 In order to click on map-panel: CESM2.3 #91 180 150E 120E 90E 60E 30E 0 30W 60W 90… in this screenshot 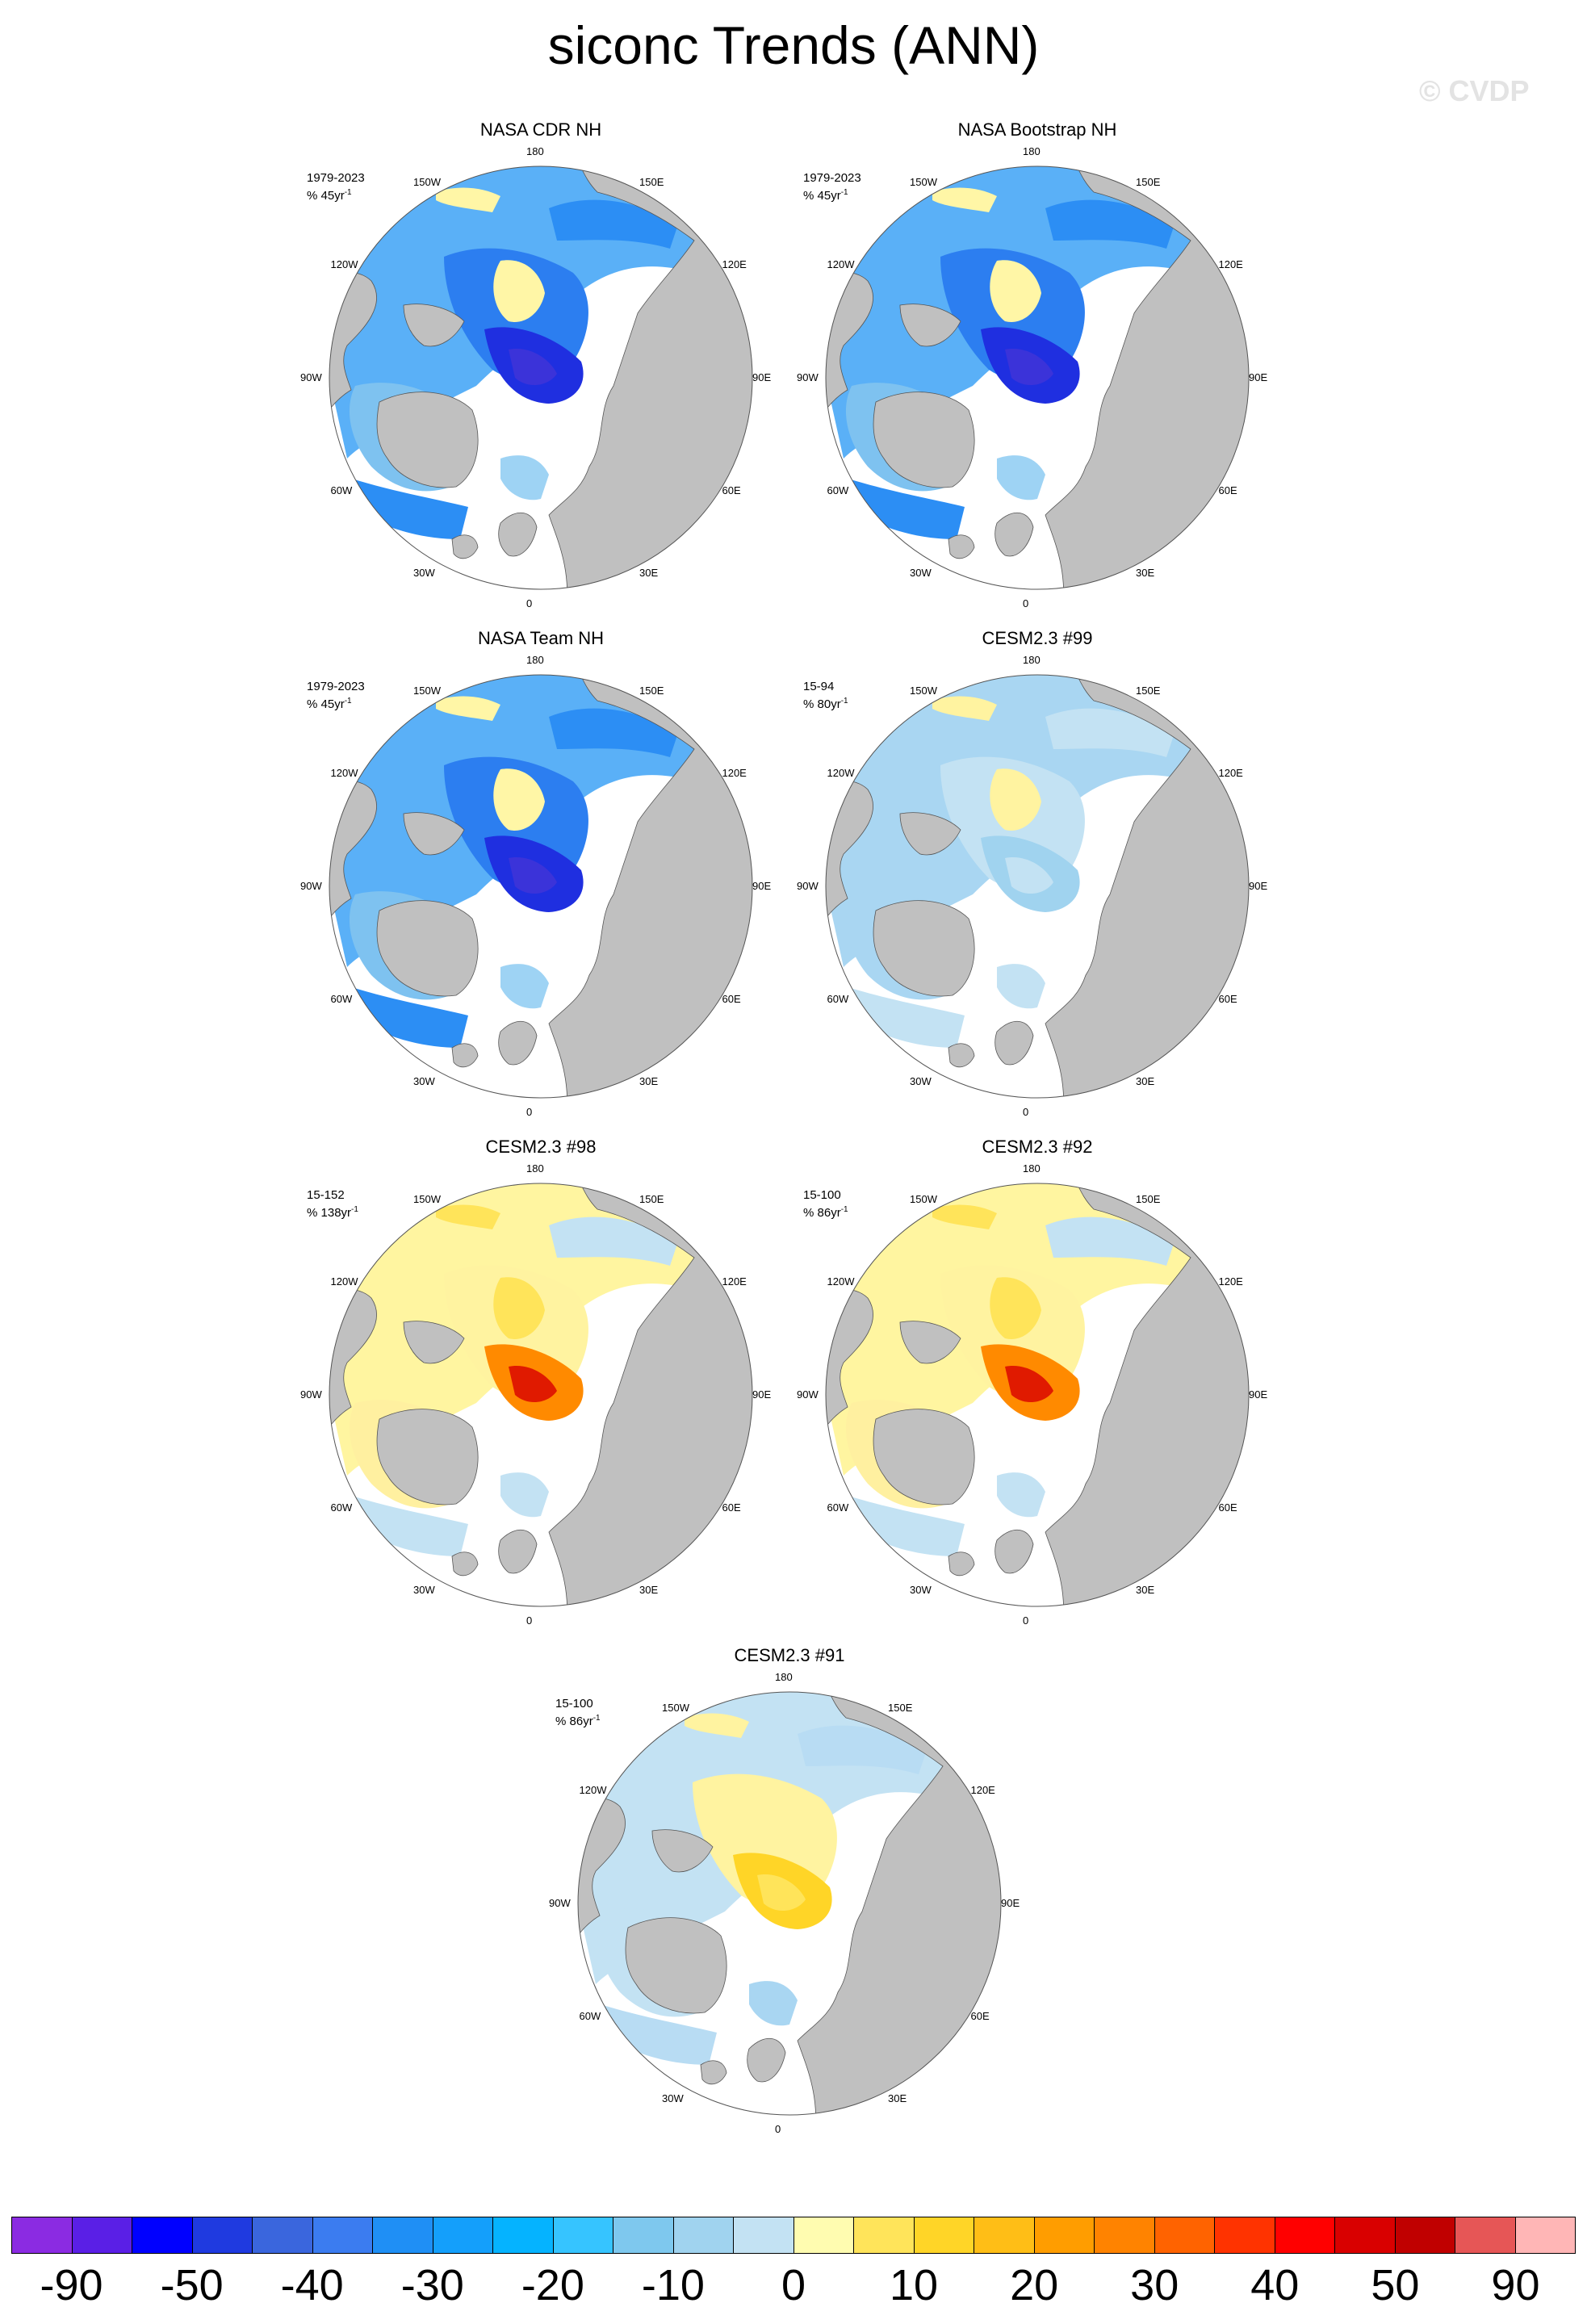, I will do `click(789, 1895)`.